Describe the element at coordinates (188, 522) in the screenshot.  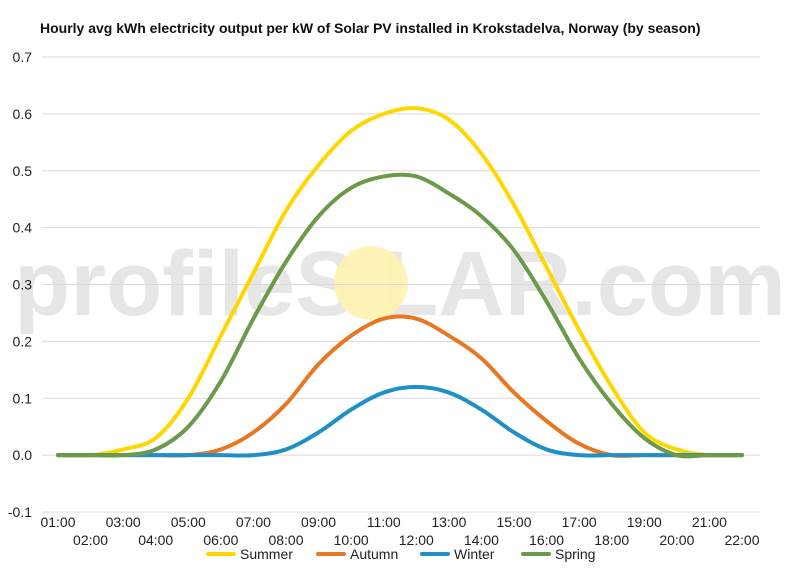
I see `x-tick-label: 05:00` at that location.